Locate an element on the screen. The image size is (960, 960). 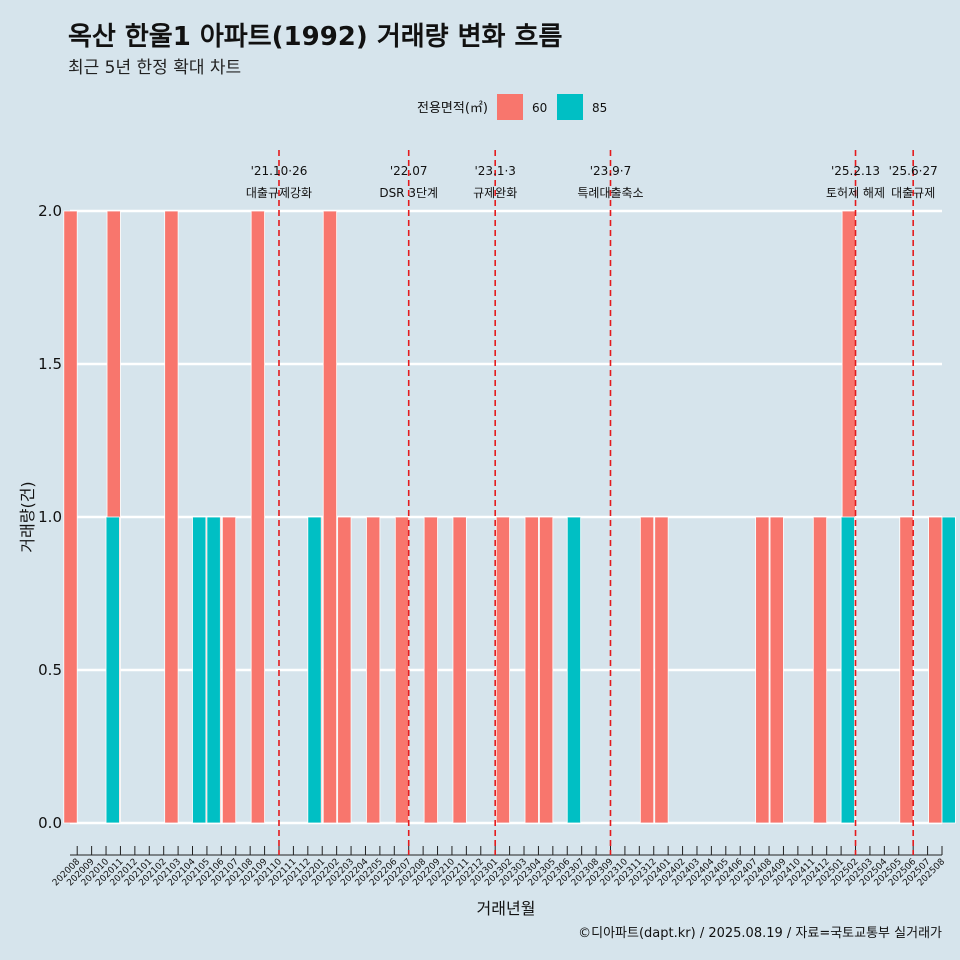
y-axis-title: 거래량(건) is located at coordinates (27, 516).